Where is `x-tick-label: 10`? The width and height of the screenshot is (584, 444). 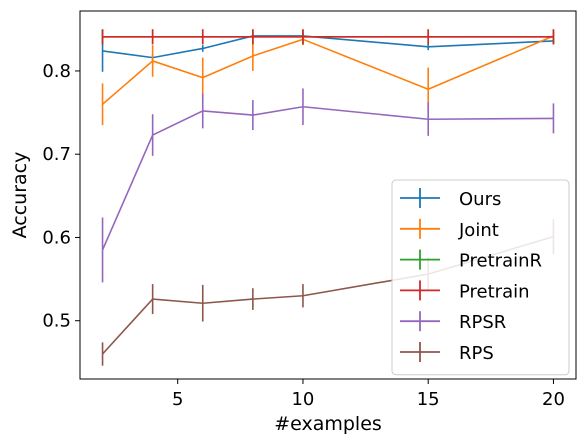 x-tick-label: 10 is located at coordinates (302, 399).